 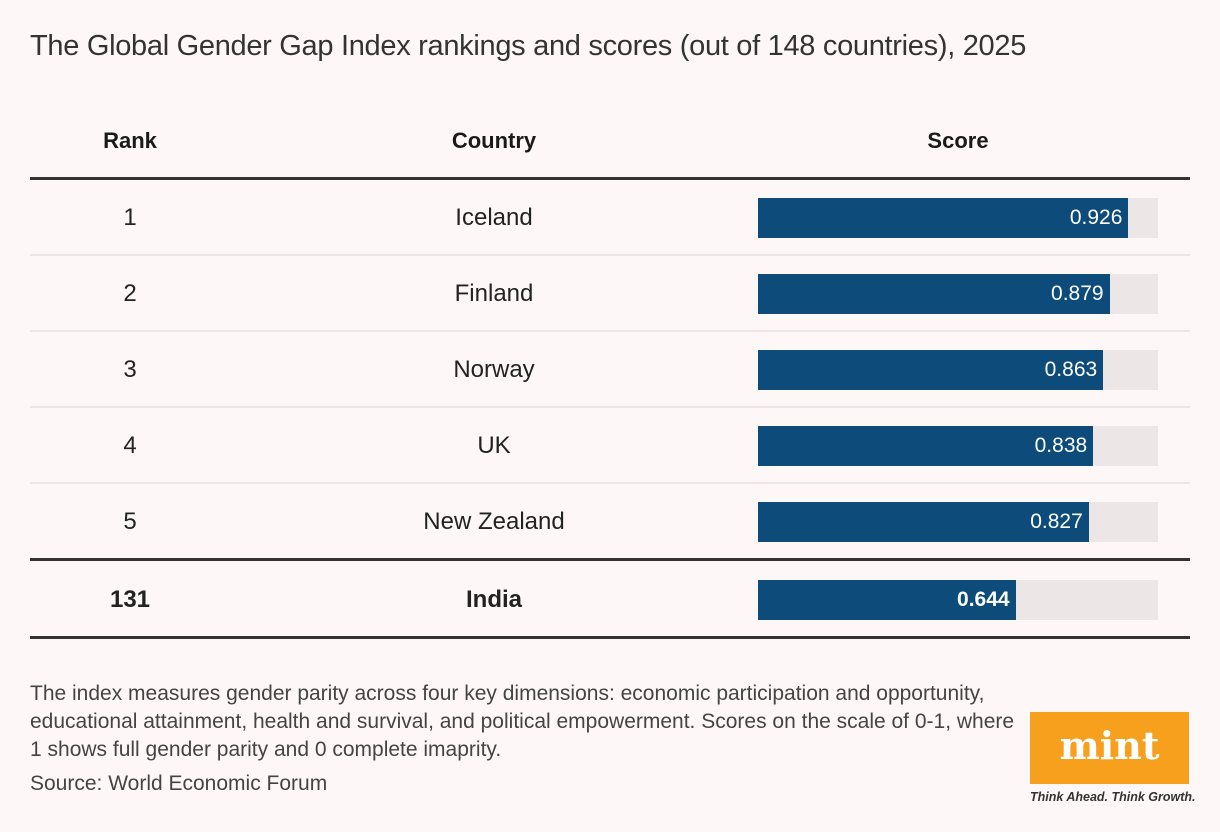 I want to click on score-label: 0.827, so click(x=1056, y=521).